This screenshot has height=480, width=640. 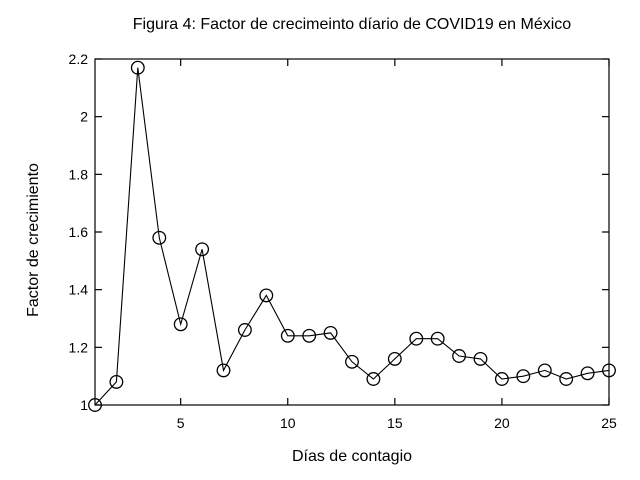 I want to click on x-axis-label: Días de contagio, so click(x=352, y=456).